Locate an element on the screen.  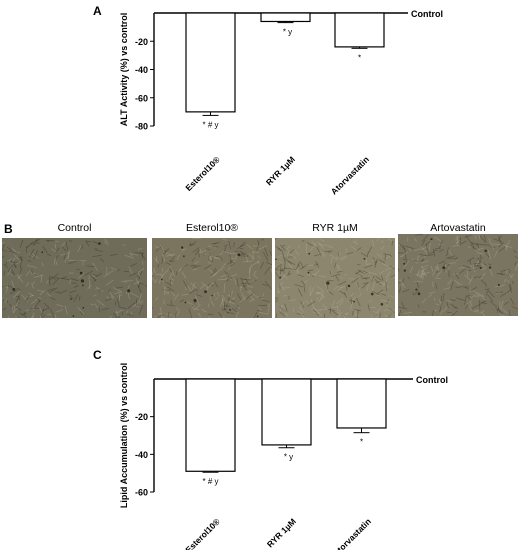
y-tick-label: -20 is located at coordinates (141, 417).